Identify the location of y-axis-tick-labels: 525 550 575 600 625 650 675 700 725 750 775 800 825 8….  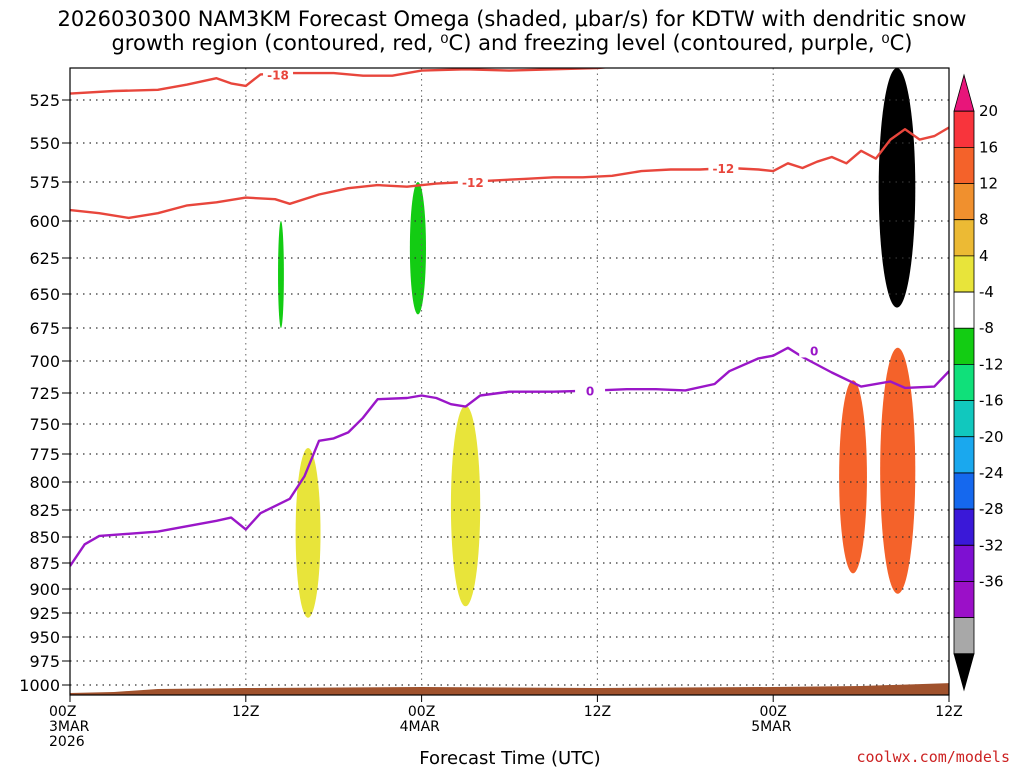
(44, 393).